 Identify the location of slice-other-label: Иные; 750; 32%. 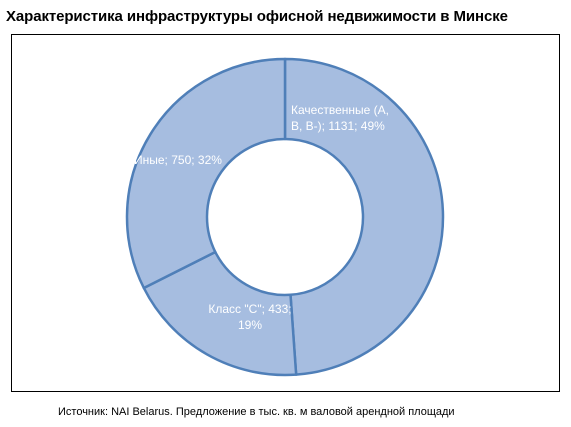
(178, 160).